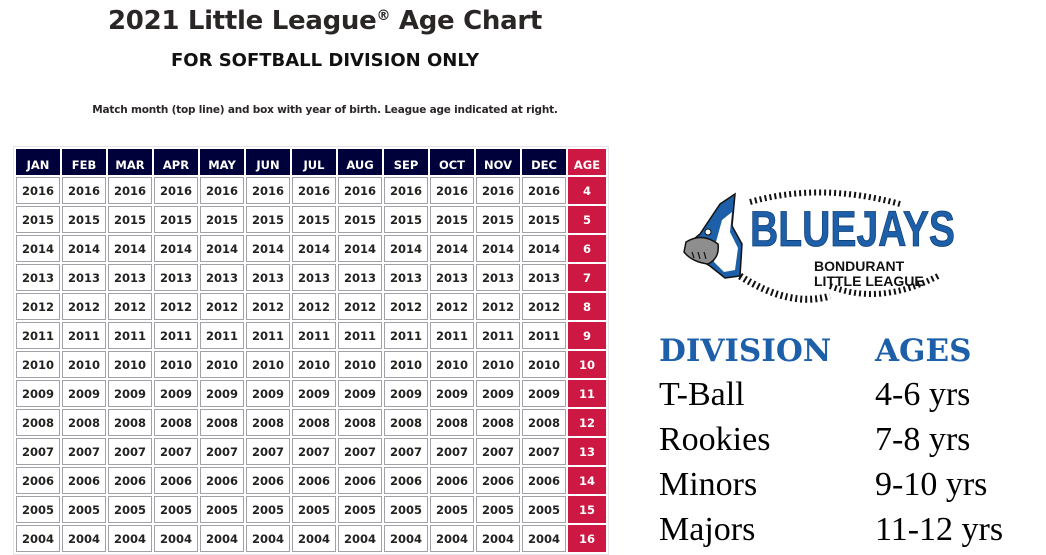  What do you see at coordinates (242, 21) in the screenshot?
I see `title-text: 2021 Little League` at bounding box center [242, 21].